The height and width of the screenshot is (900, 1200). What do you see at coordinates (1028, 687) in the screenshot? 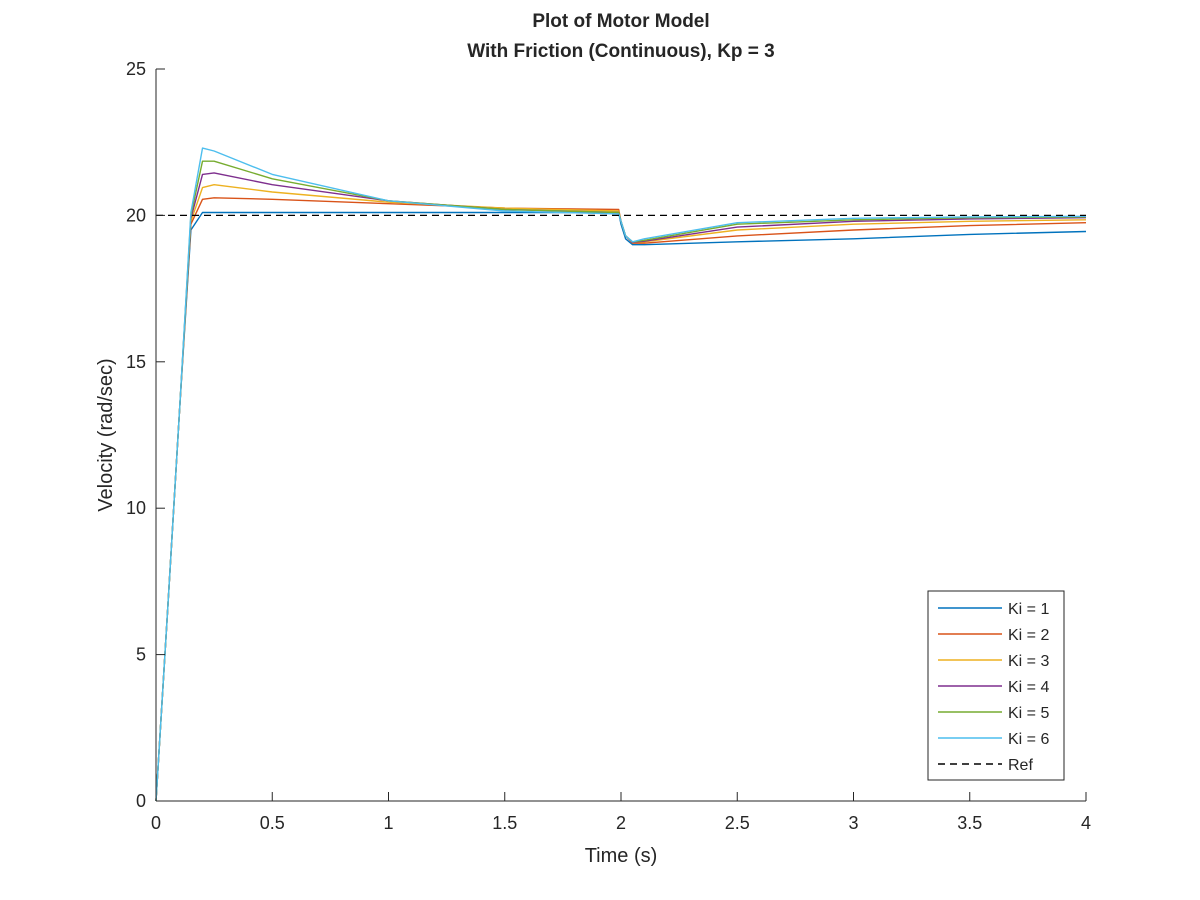
I see `legend-label-4: Ki = 4` at bounding box center [1028, 687].